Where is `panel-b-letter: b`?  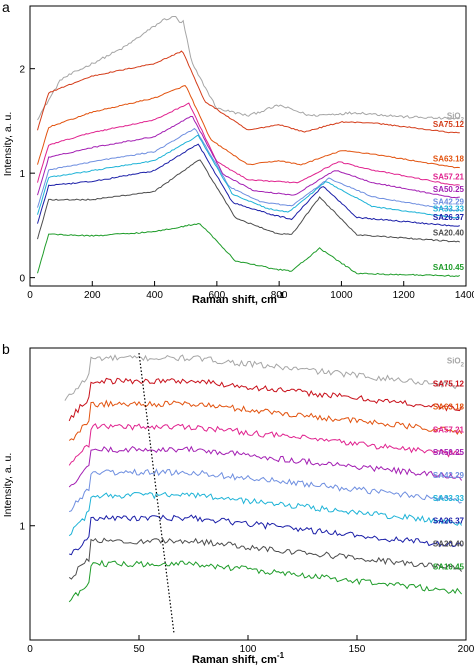
panel-b-letter: b is located at coordinates (6, 349).